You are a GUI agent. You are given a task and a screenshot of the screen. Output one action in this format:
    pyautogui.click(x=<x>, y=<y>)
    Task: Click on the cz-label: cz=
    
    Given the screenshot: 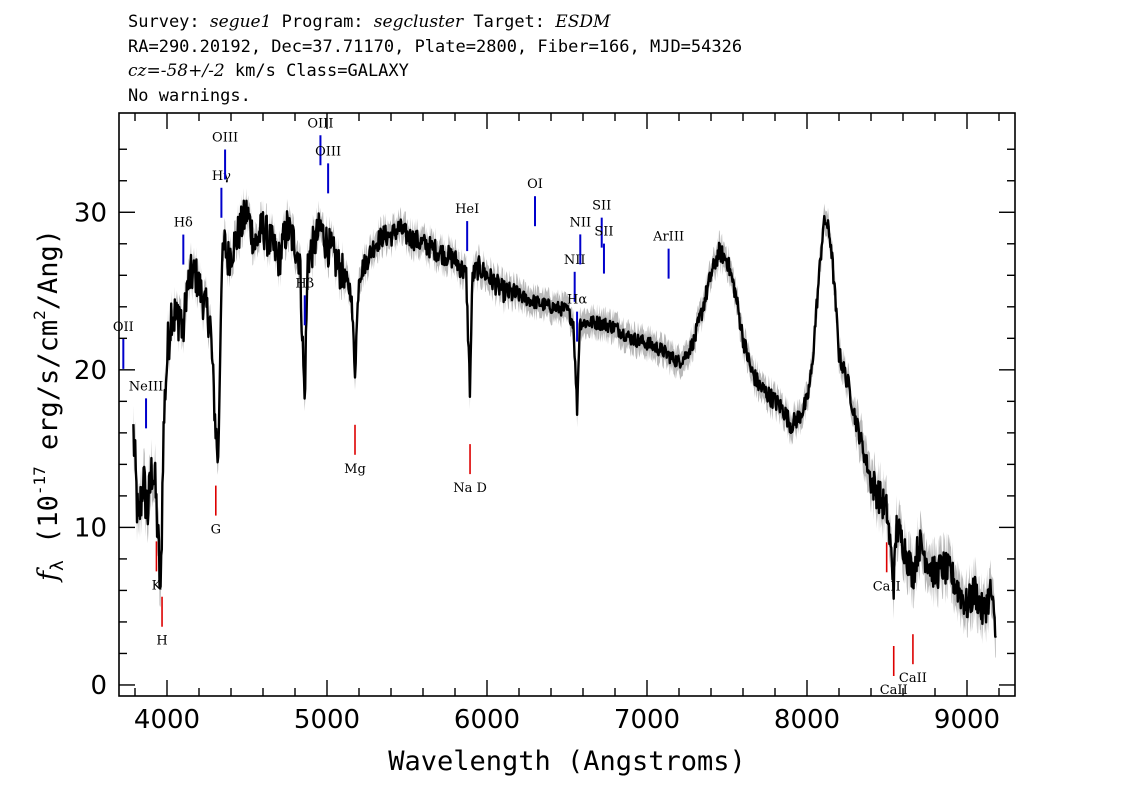 What is the action you would take?
    pyautogui.click(x=144, y=71)
    